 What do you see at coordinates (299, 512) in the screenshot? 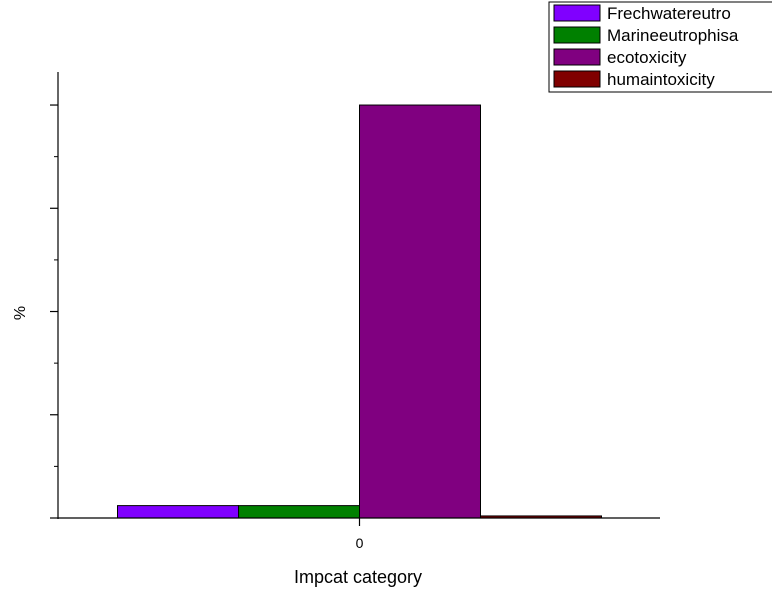
I see `bar-marineeutrophisa` at bounding box center [299, 512].